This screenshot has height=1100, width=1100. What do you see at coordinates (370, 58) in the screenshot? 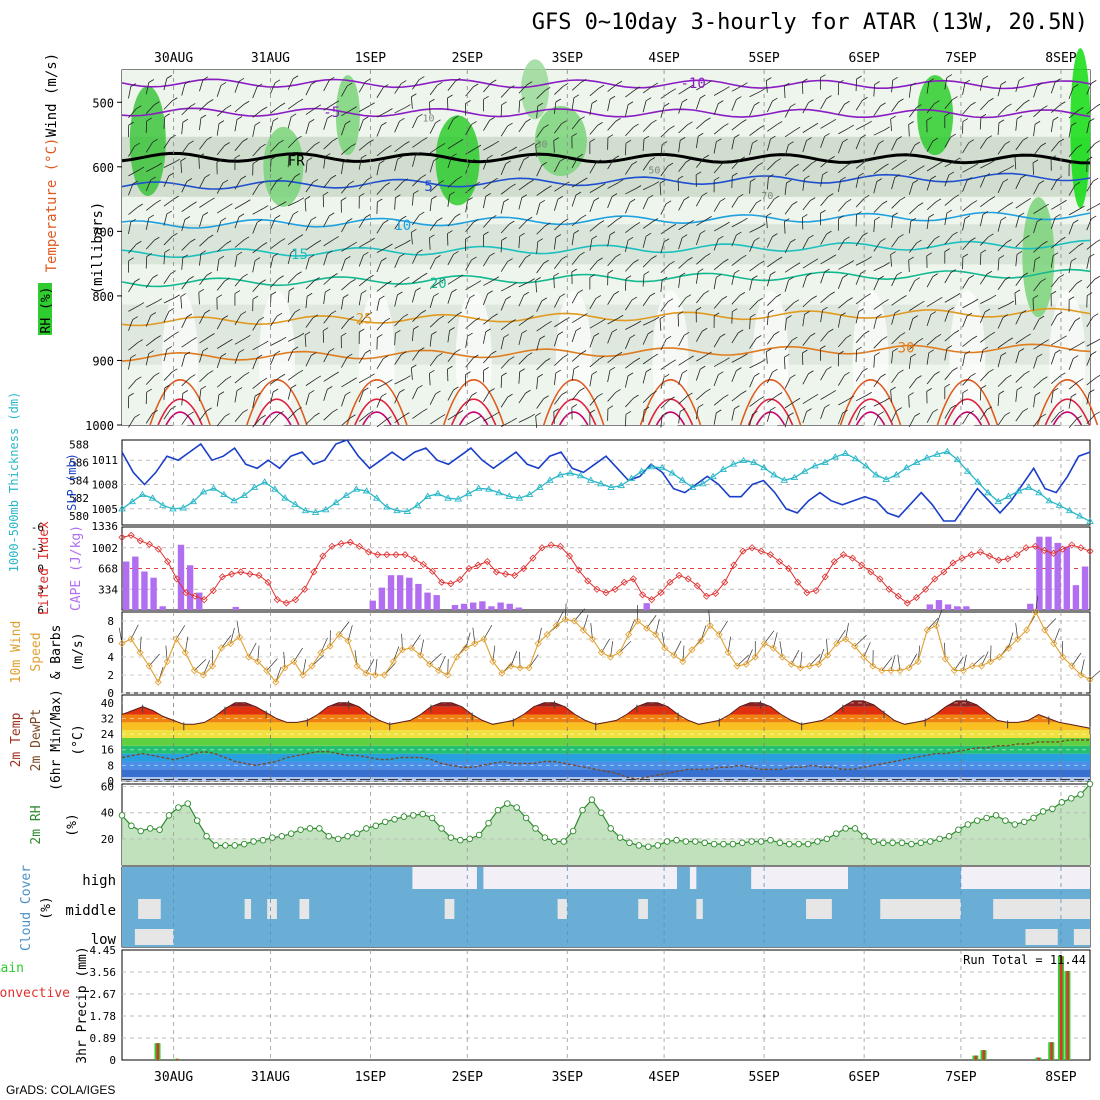
I see `x-tick-label-top: 1SEP` at bounding box center [370, 58].